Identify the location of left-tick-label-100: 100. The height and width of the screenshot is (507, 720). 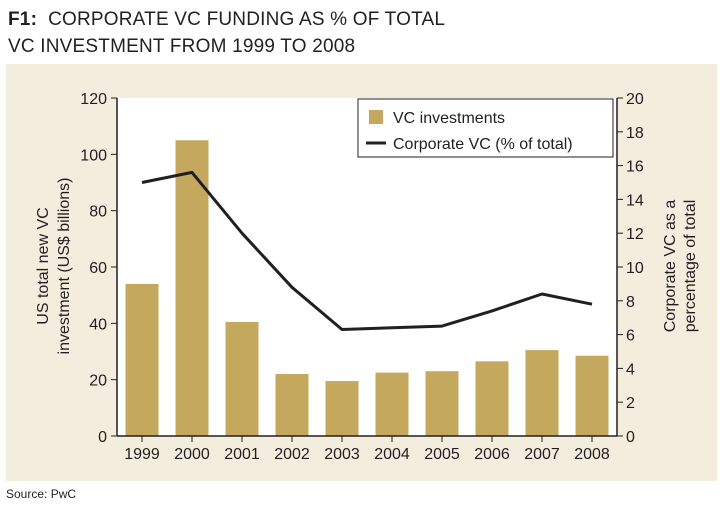
(93, 155).